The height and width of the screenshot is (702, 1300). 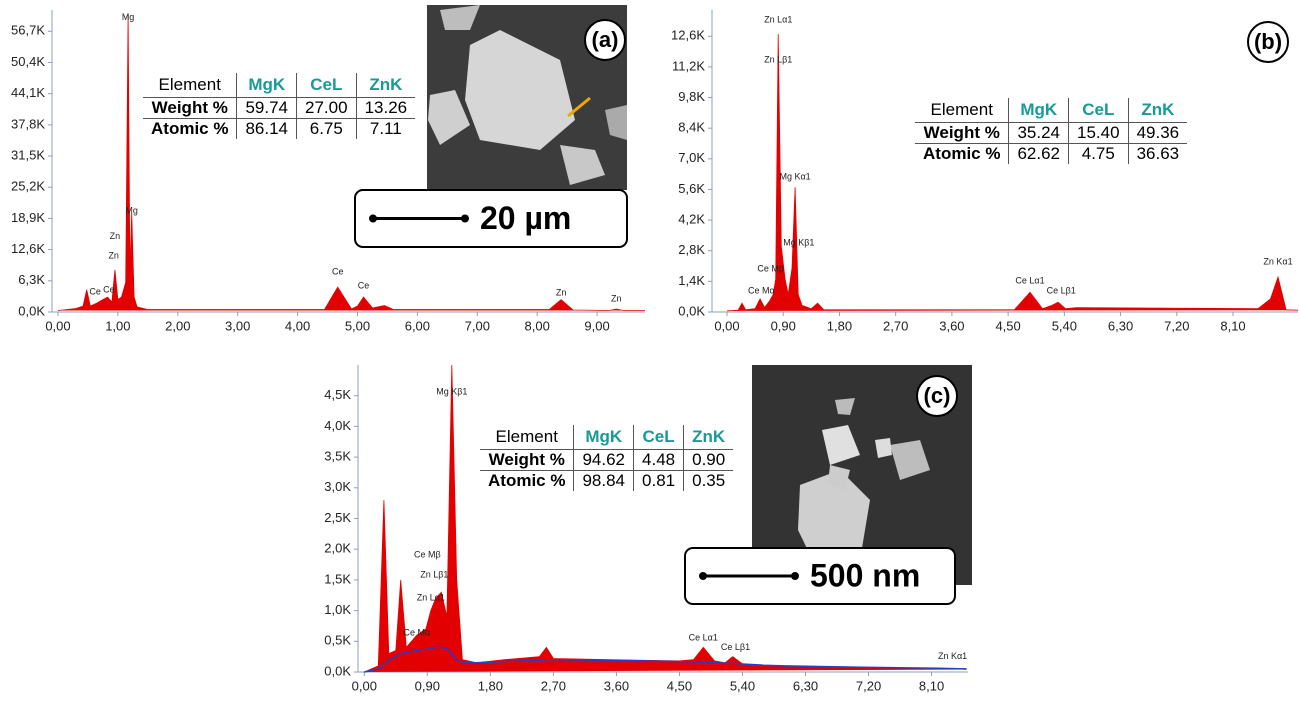 I want to click on peak-label: Mg Kα1, so click(x=794, y=176).